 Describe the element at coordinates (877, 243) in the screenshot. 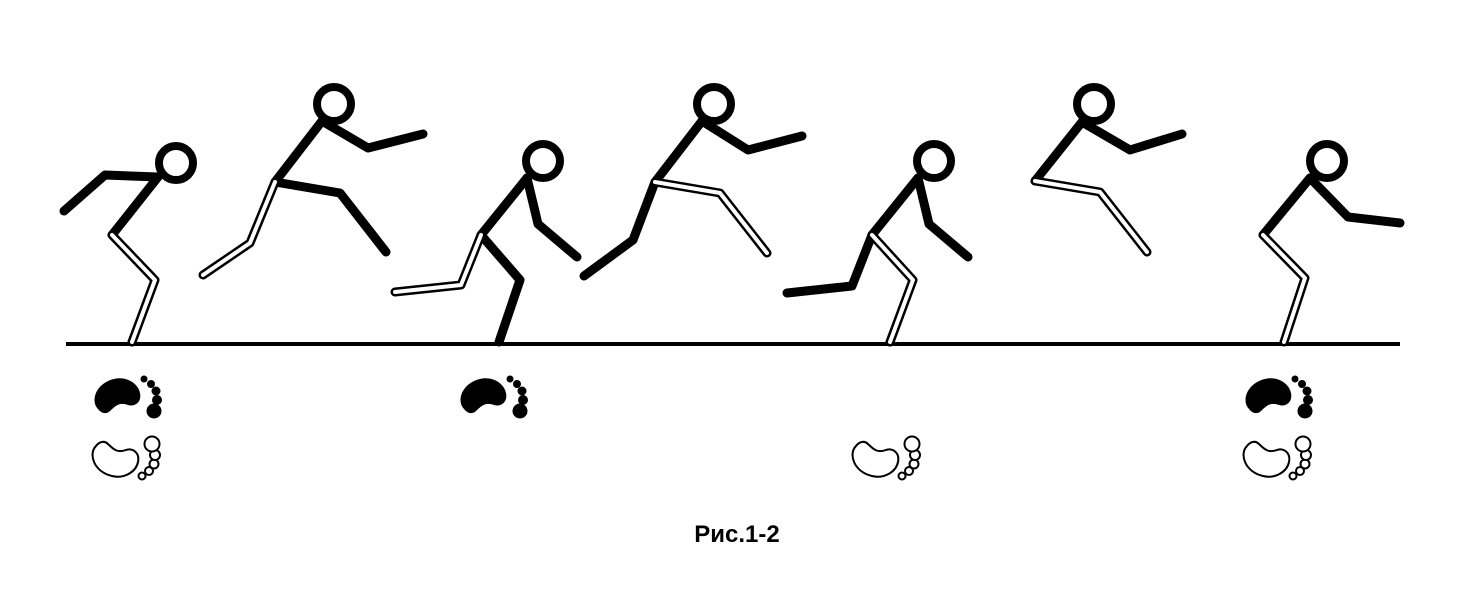

I see `figure-5-step` at that location.